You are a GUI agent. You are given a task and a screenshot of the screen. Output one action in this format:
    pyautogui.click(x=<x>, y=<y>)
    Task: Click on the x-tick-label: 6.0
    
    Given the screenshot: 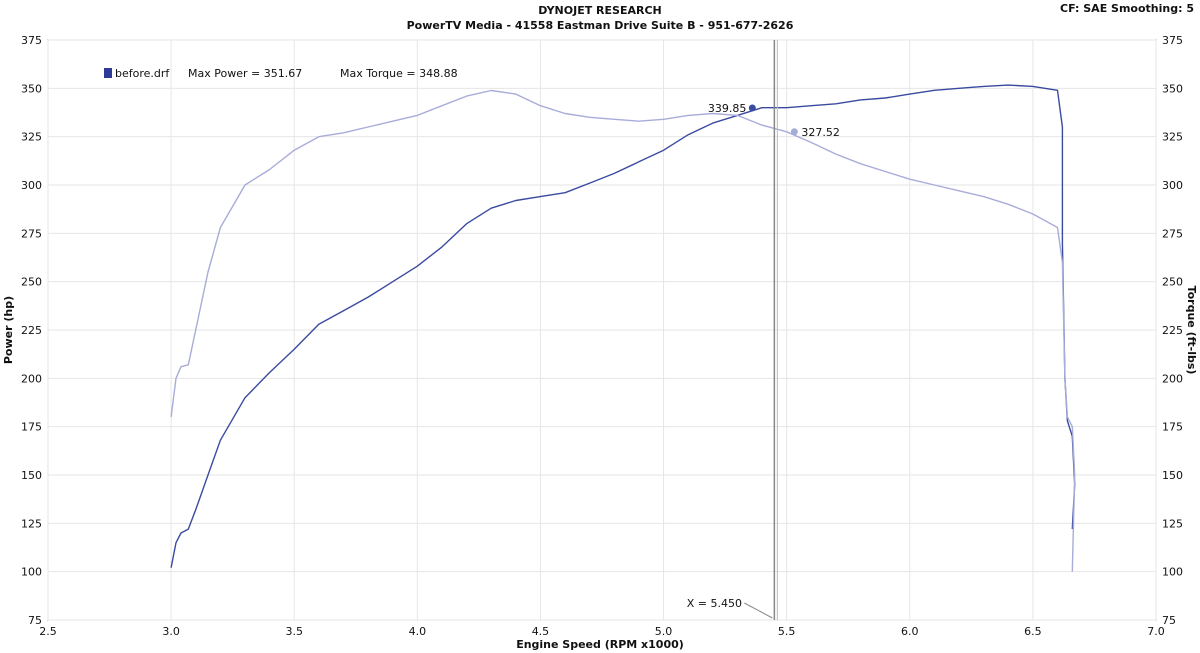 What is the action you would take?
    pyautogui.click(x=910, y=631)
    